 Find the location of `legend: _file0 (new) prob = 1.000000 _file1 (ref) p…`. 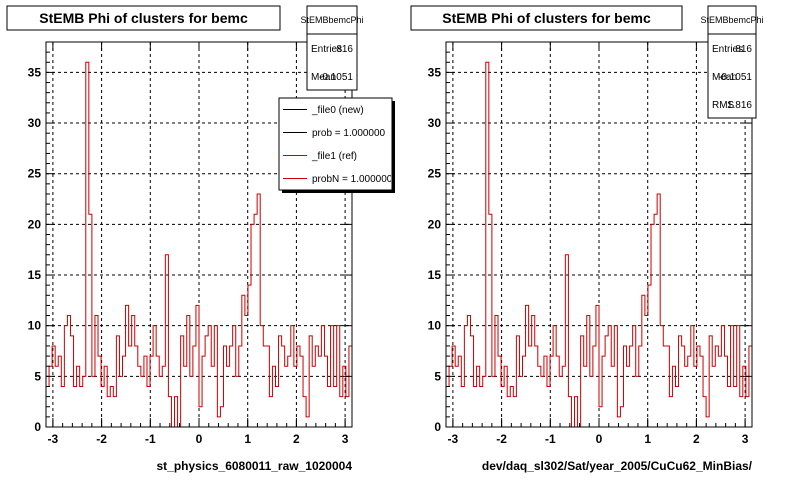

legend: _file0 (new) prob = 1.000000 _file1 (ref) p… is located at coordinates (336, 145).